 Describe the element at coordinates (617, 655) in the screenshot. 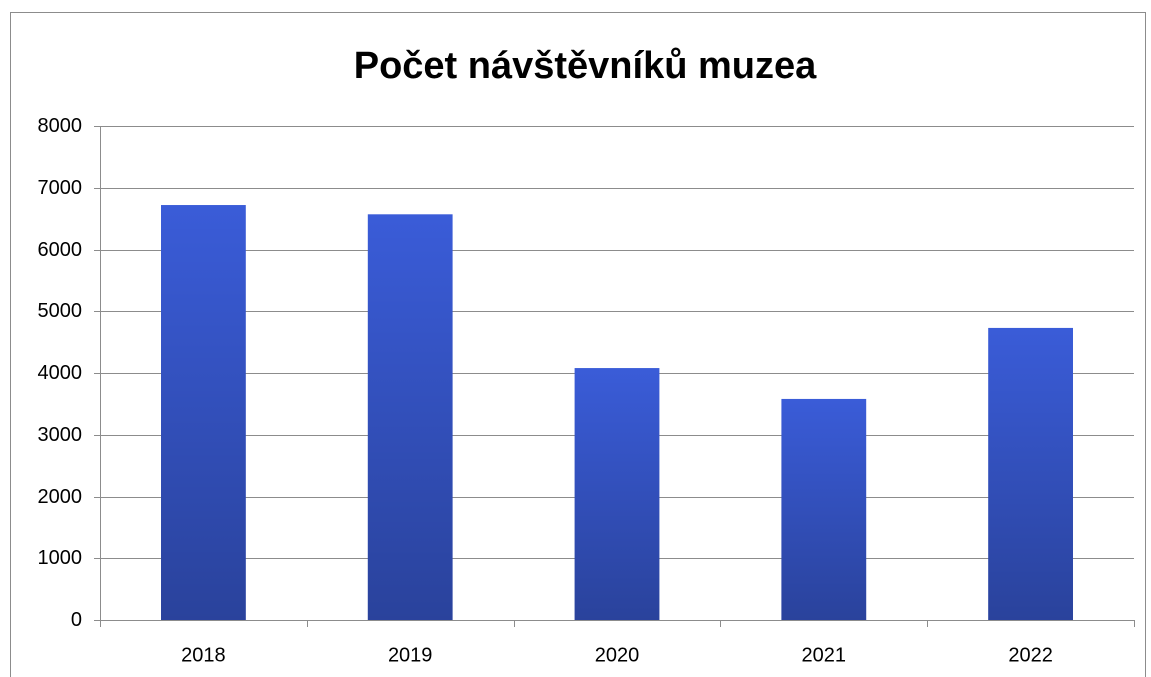

I see `x-tick-label: 2020` at that location.